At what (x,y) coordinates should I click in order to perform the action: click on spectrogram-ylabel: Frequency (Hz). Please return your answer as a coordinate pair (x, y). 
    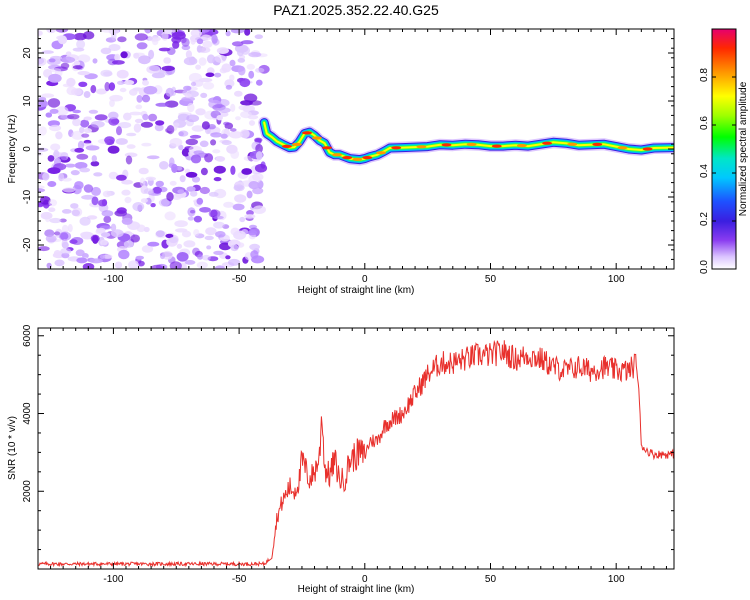
    Looking at the image, I should click on (12, 149).